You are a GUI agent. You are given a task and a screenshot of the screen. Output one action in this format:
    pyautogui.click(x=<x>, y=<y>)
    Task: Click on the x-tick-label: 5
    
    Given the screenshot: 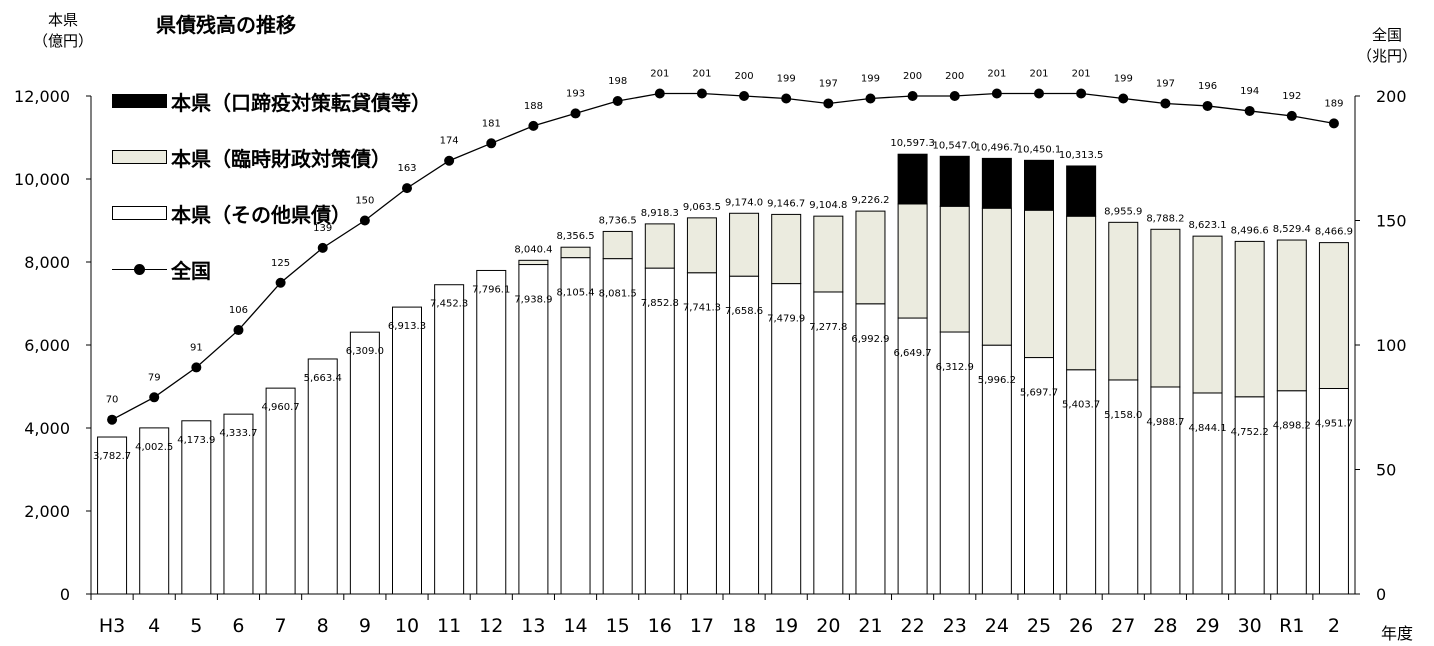 What is the action you would take?
    pyautogui.click(x=196, y=626)
    